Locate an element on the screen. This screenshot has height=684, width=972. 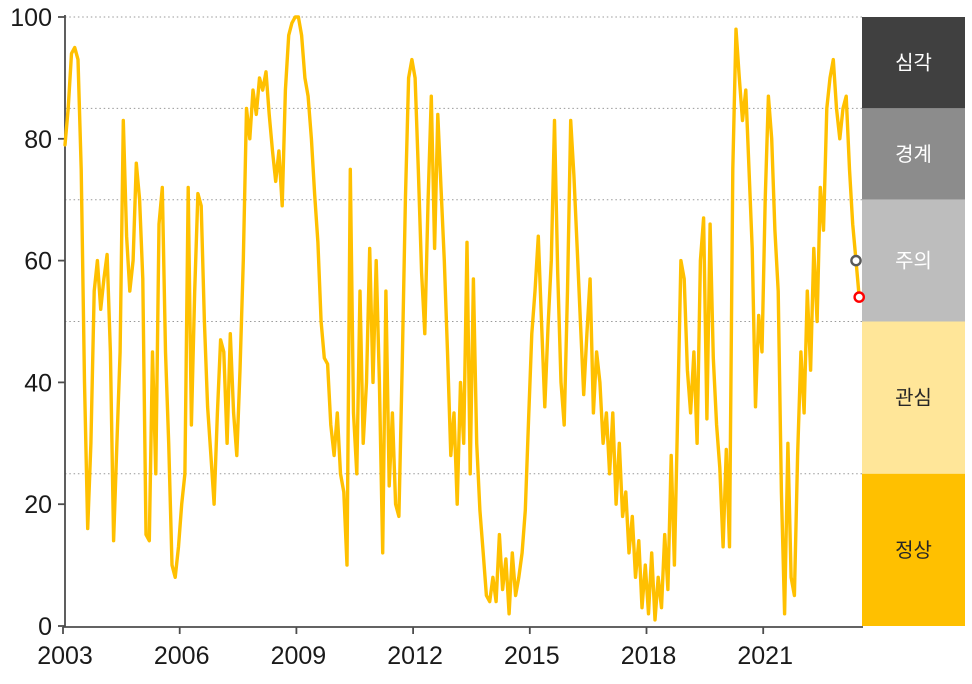
risk-band-label-0: 심각 is located at coordinates (913, 63).